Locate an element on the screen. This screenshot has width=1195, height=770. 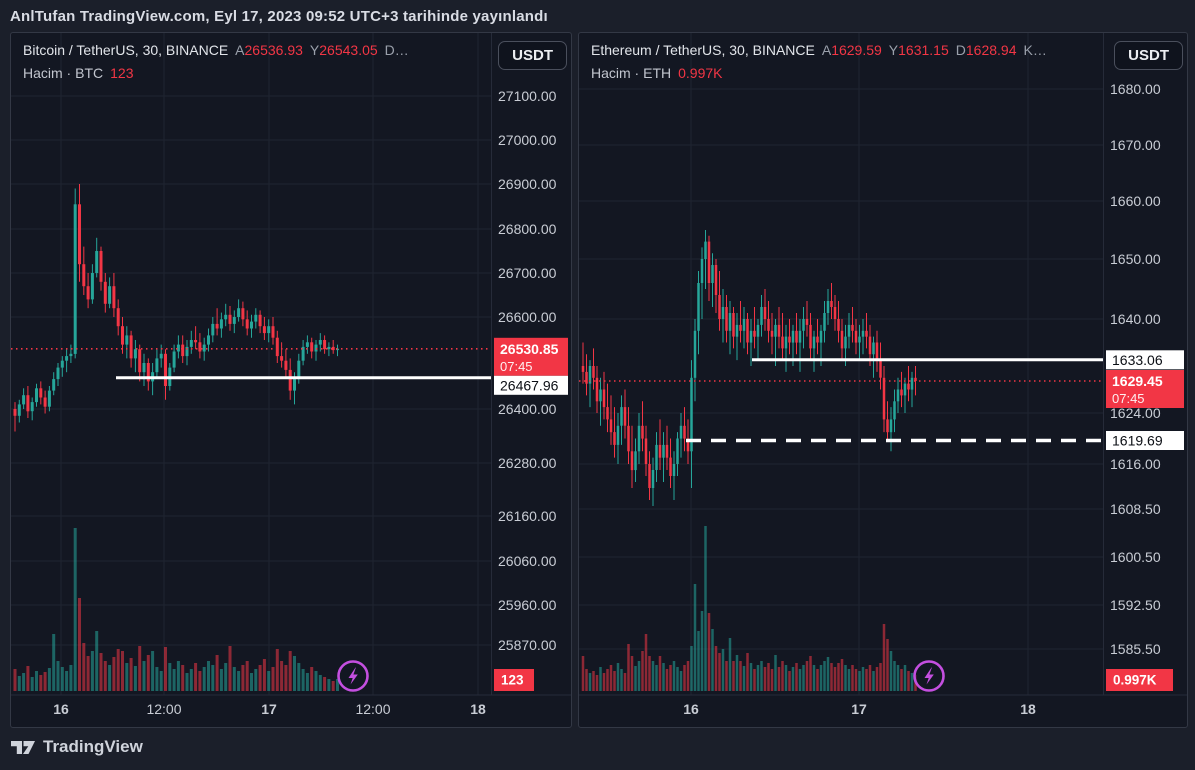
axis-badges: 26530.85 07:45 26467.96 123 is located at coordinates (531, 514).